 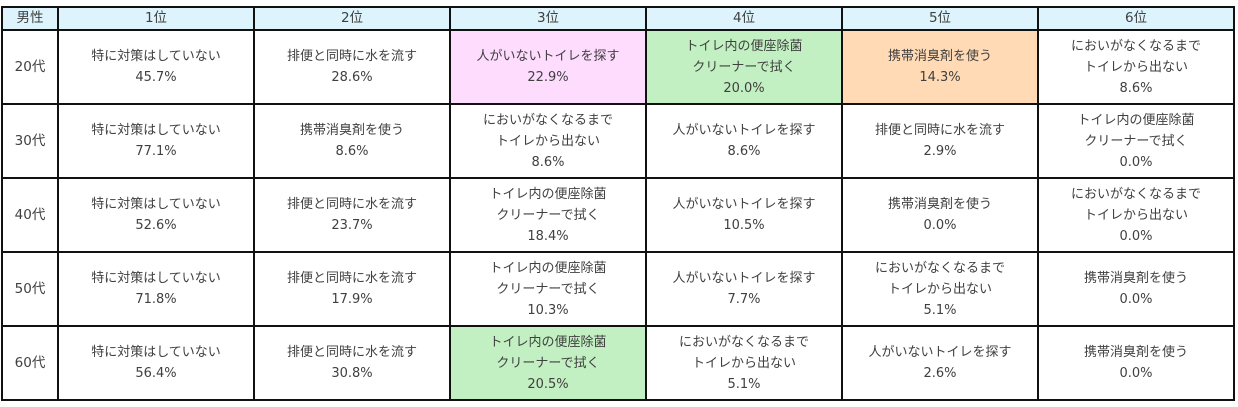 What do you see at coordinates (940, 373) in the screenshot?
I see `percentage-value: 2.6%` at bounding box center [940, 373].